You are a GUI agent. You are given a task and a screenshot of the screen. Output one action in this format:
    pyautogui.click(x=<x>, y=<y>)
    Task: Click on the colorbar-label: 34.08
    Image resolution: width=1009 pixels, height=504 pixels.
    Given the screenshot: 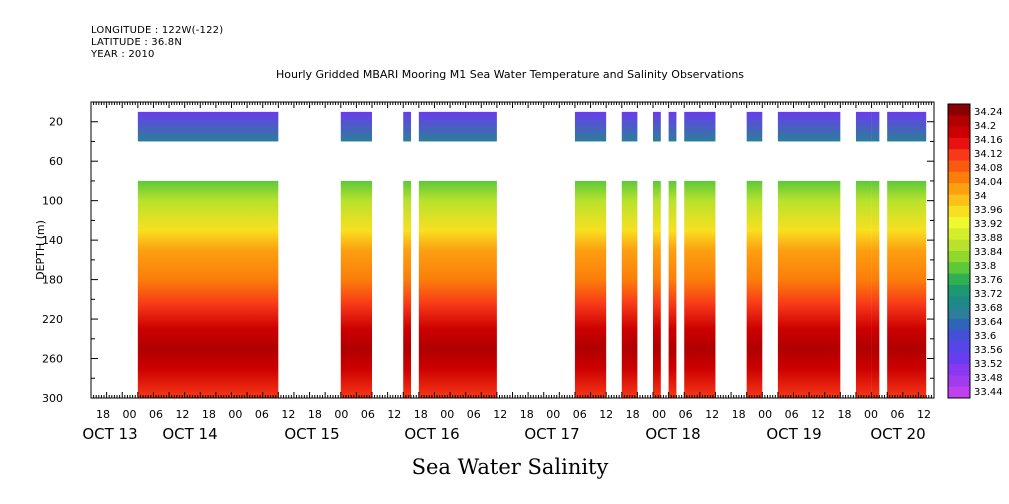 What is the action you would take?
    pyautogui.click(x=988, y=168)
    